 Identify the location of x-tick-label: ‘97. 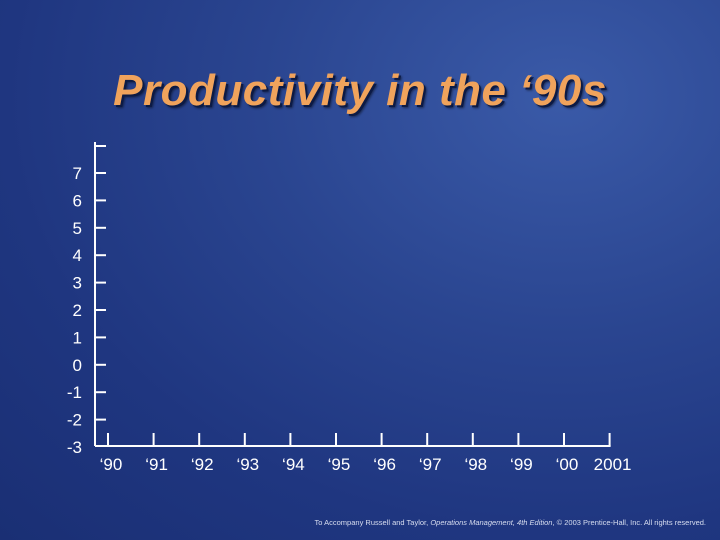
(430, 464).